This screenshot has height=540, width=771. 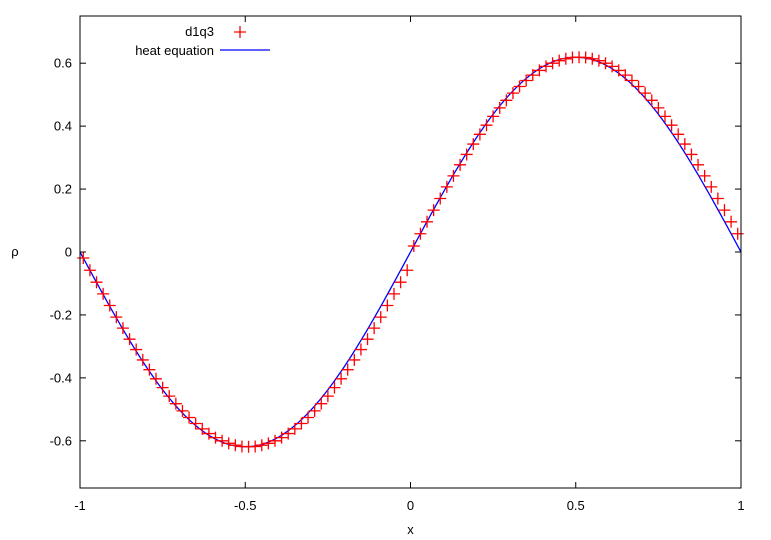 I want to click on x-tick-label: 0.5, so click(x=576, y=505).